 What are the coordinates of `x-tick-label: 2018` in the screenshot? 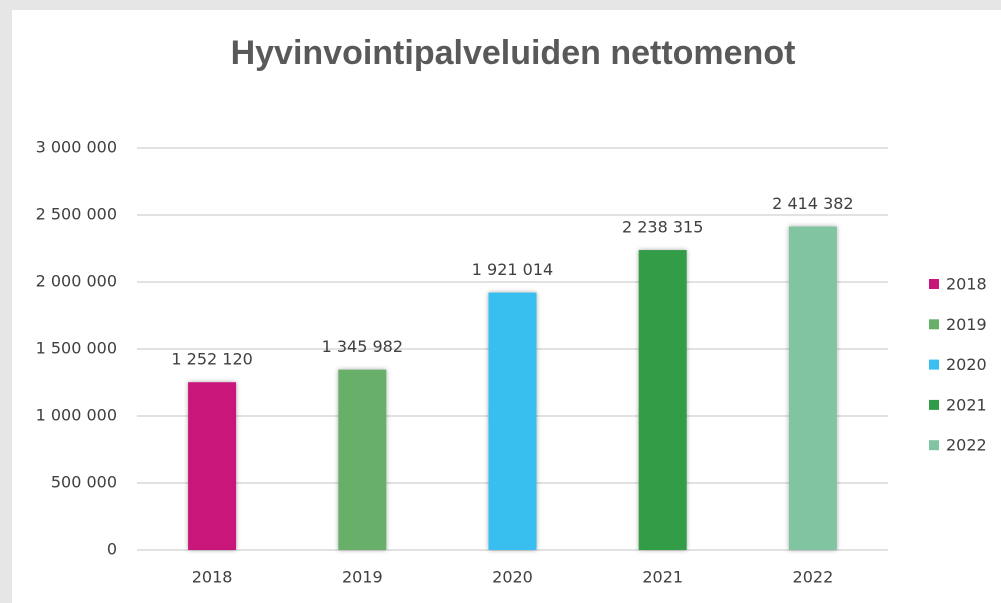 It's located at (212, 577).